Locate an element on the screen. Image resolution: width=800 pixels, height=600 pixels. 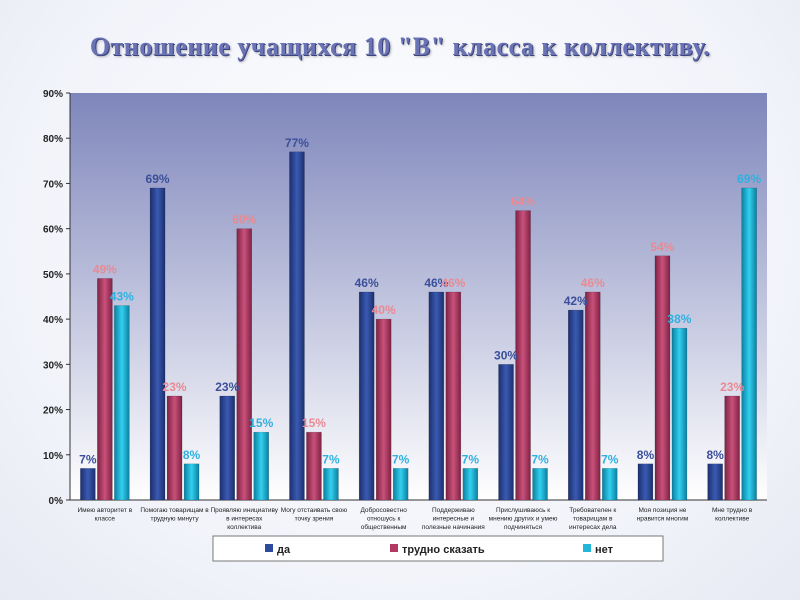
x-category-label: Моя позиция не нравится многим is located at coordinates (663, 515).